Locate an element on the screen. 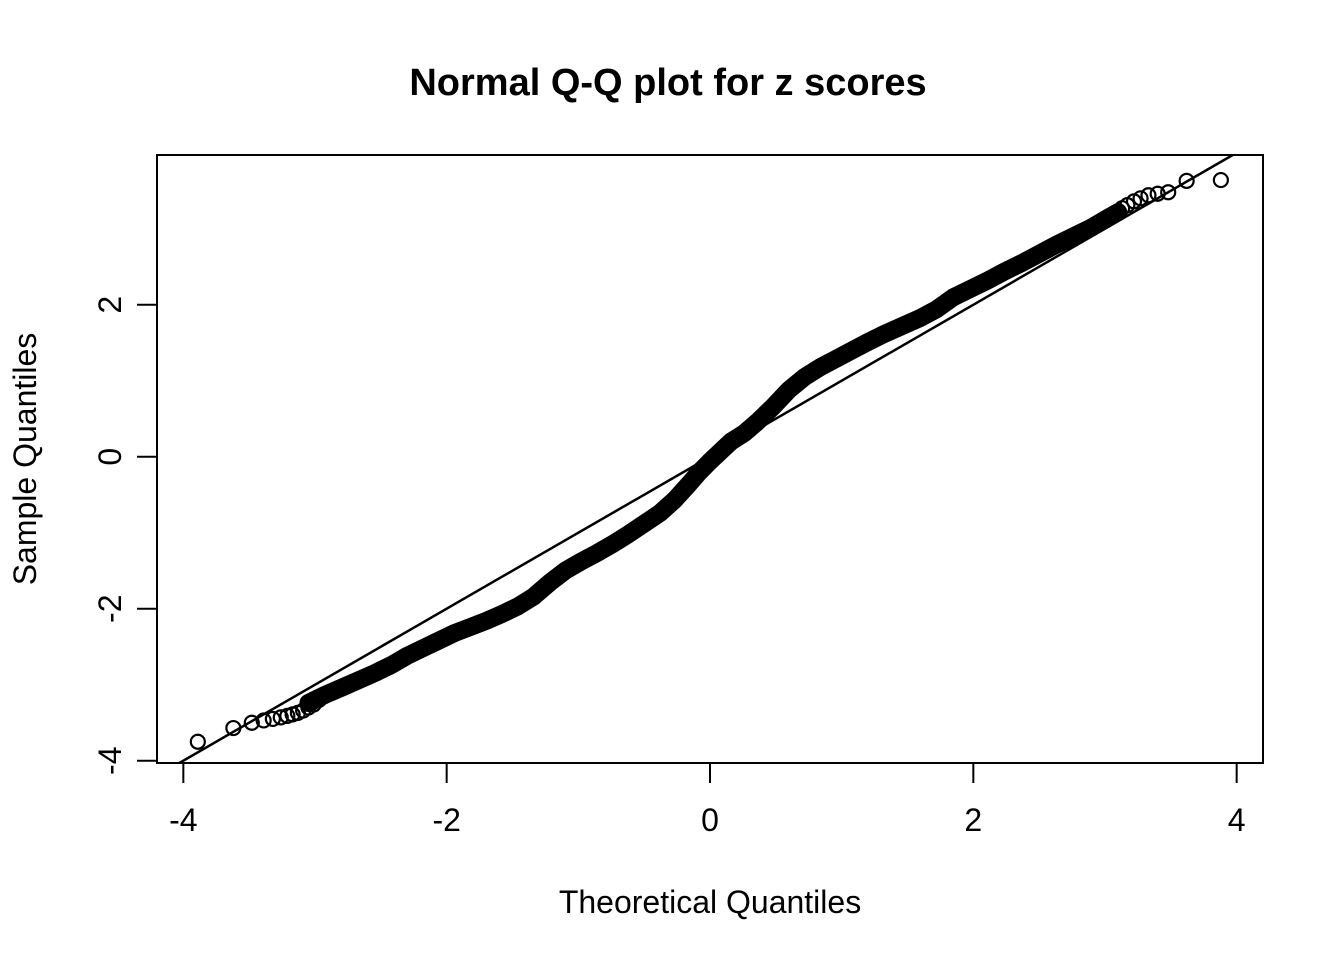  x-tick-label: 4 is located at coordinates (1237, 820).